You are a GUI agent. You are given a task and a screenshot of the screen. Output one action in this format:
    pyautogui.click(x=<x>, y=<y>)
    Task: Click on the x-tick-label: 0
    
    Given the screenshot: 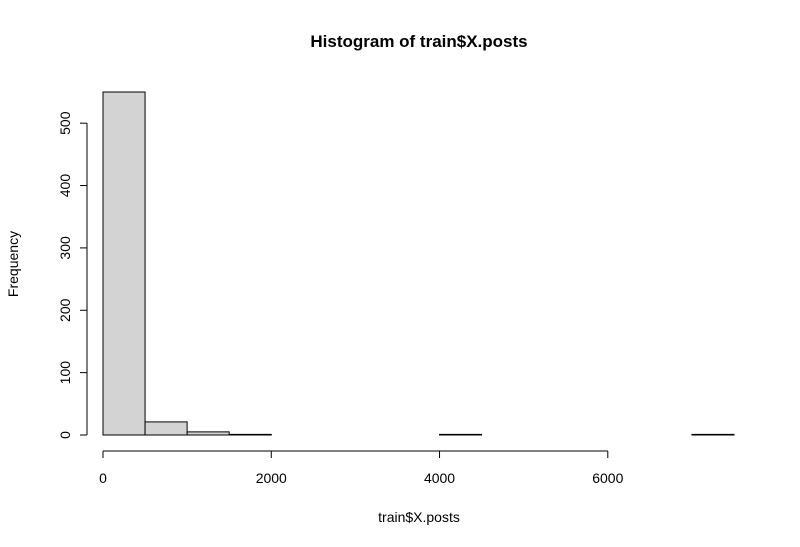 What is the action you would take?
    pyautogui.click(x=103, y=478)
    